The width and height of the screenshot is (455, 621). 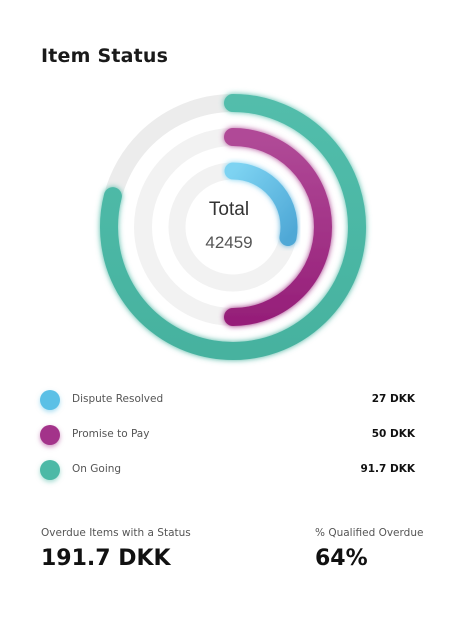 I want to click on legend-value: 91.7 DKK, so click(x=387, y=469).